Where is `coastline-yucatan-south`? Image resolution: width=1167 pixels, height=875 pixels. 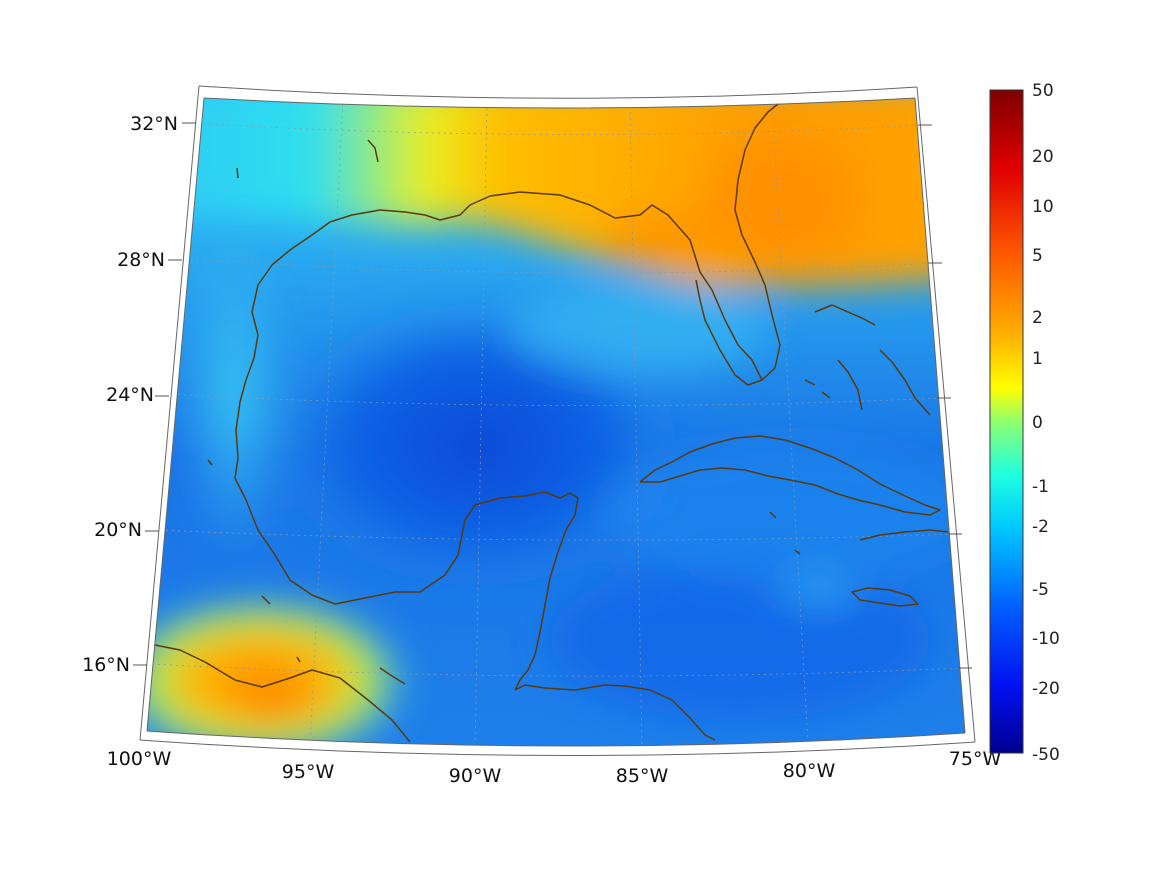 coastline-yucatan-south is located at coordinates (615, 712).